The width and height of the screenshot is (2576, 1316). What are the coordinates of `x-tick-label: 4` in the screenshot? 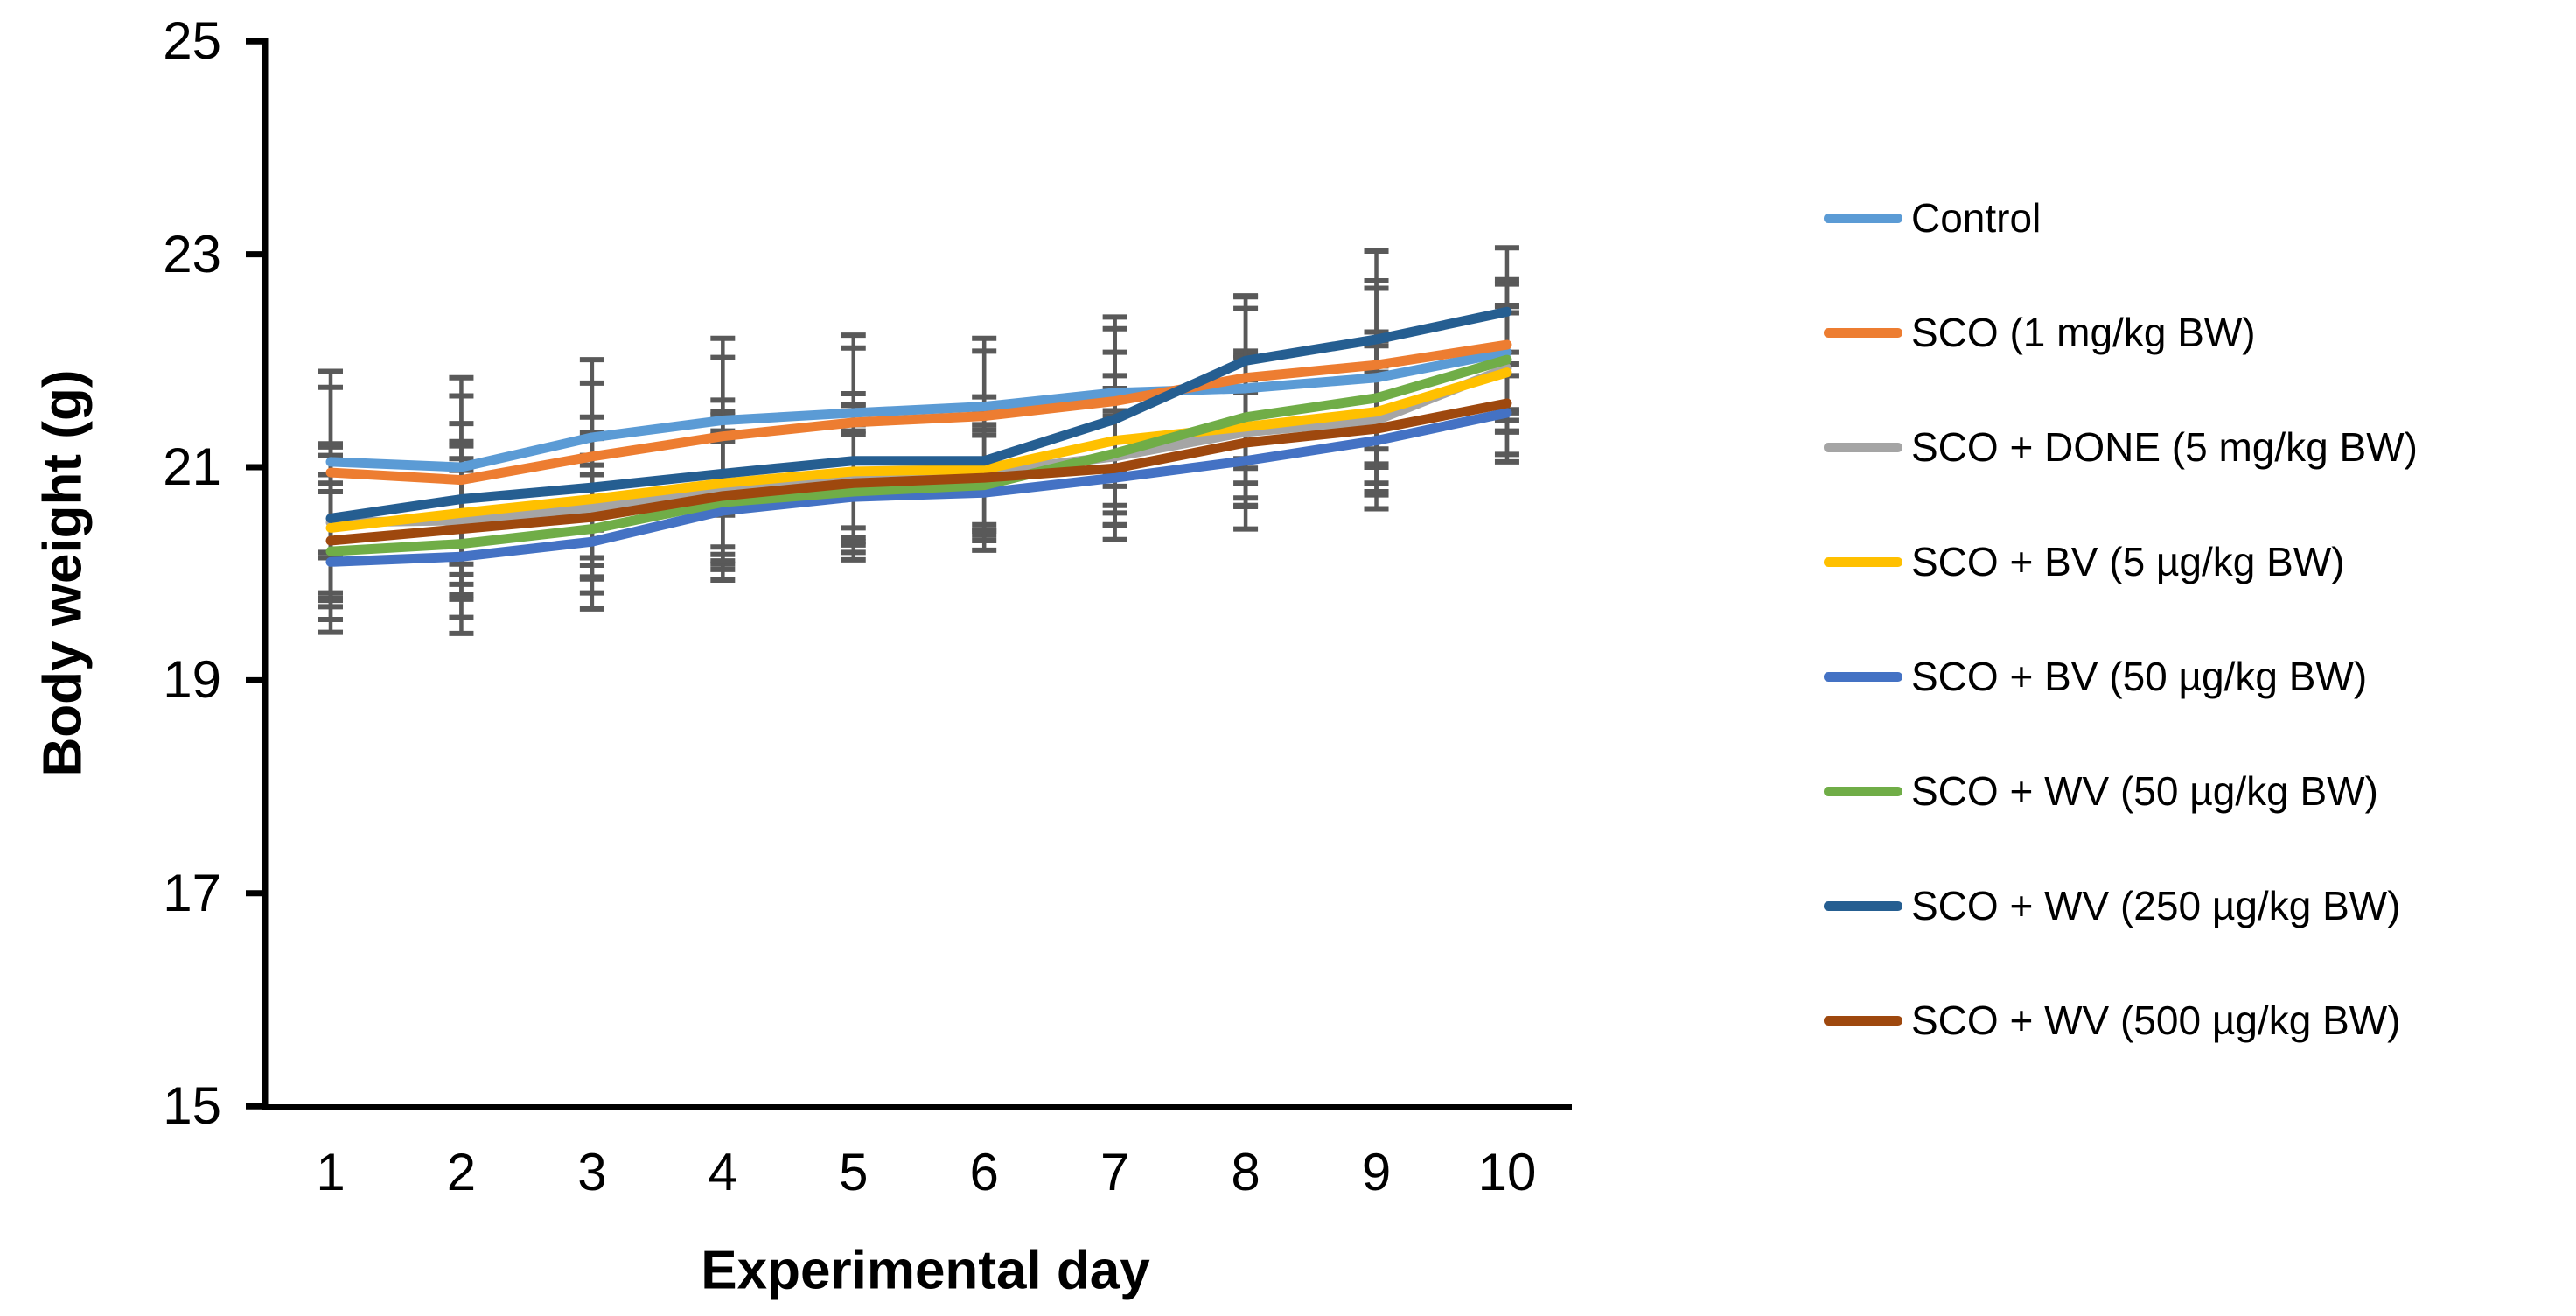 It's located at (722, 1172).